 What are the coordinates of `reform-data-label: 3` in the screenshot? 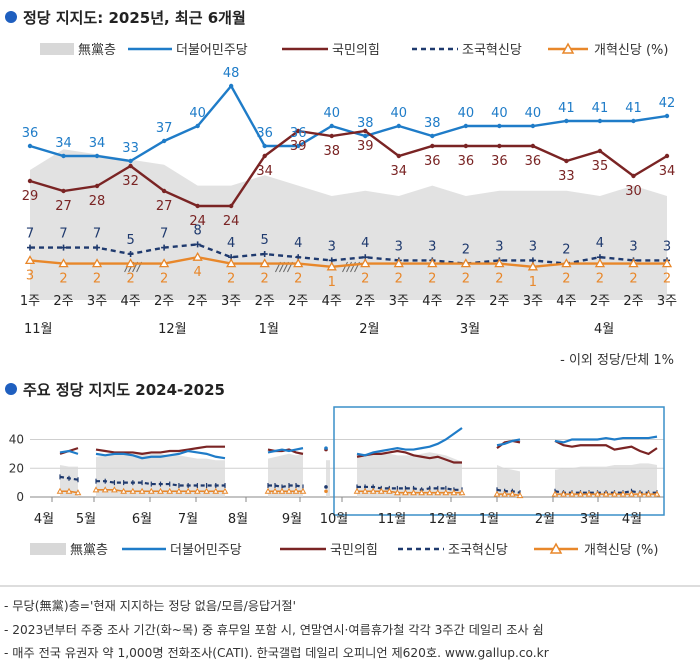 It's located at (30, 275).